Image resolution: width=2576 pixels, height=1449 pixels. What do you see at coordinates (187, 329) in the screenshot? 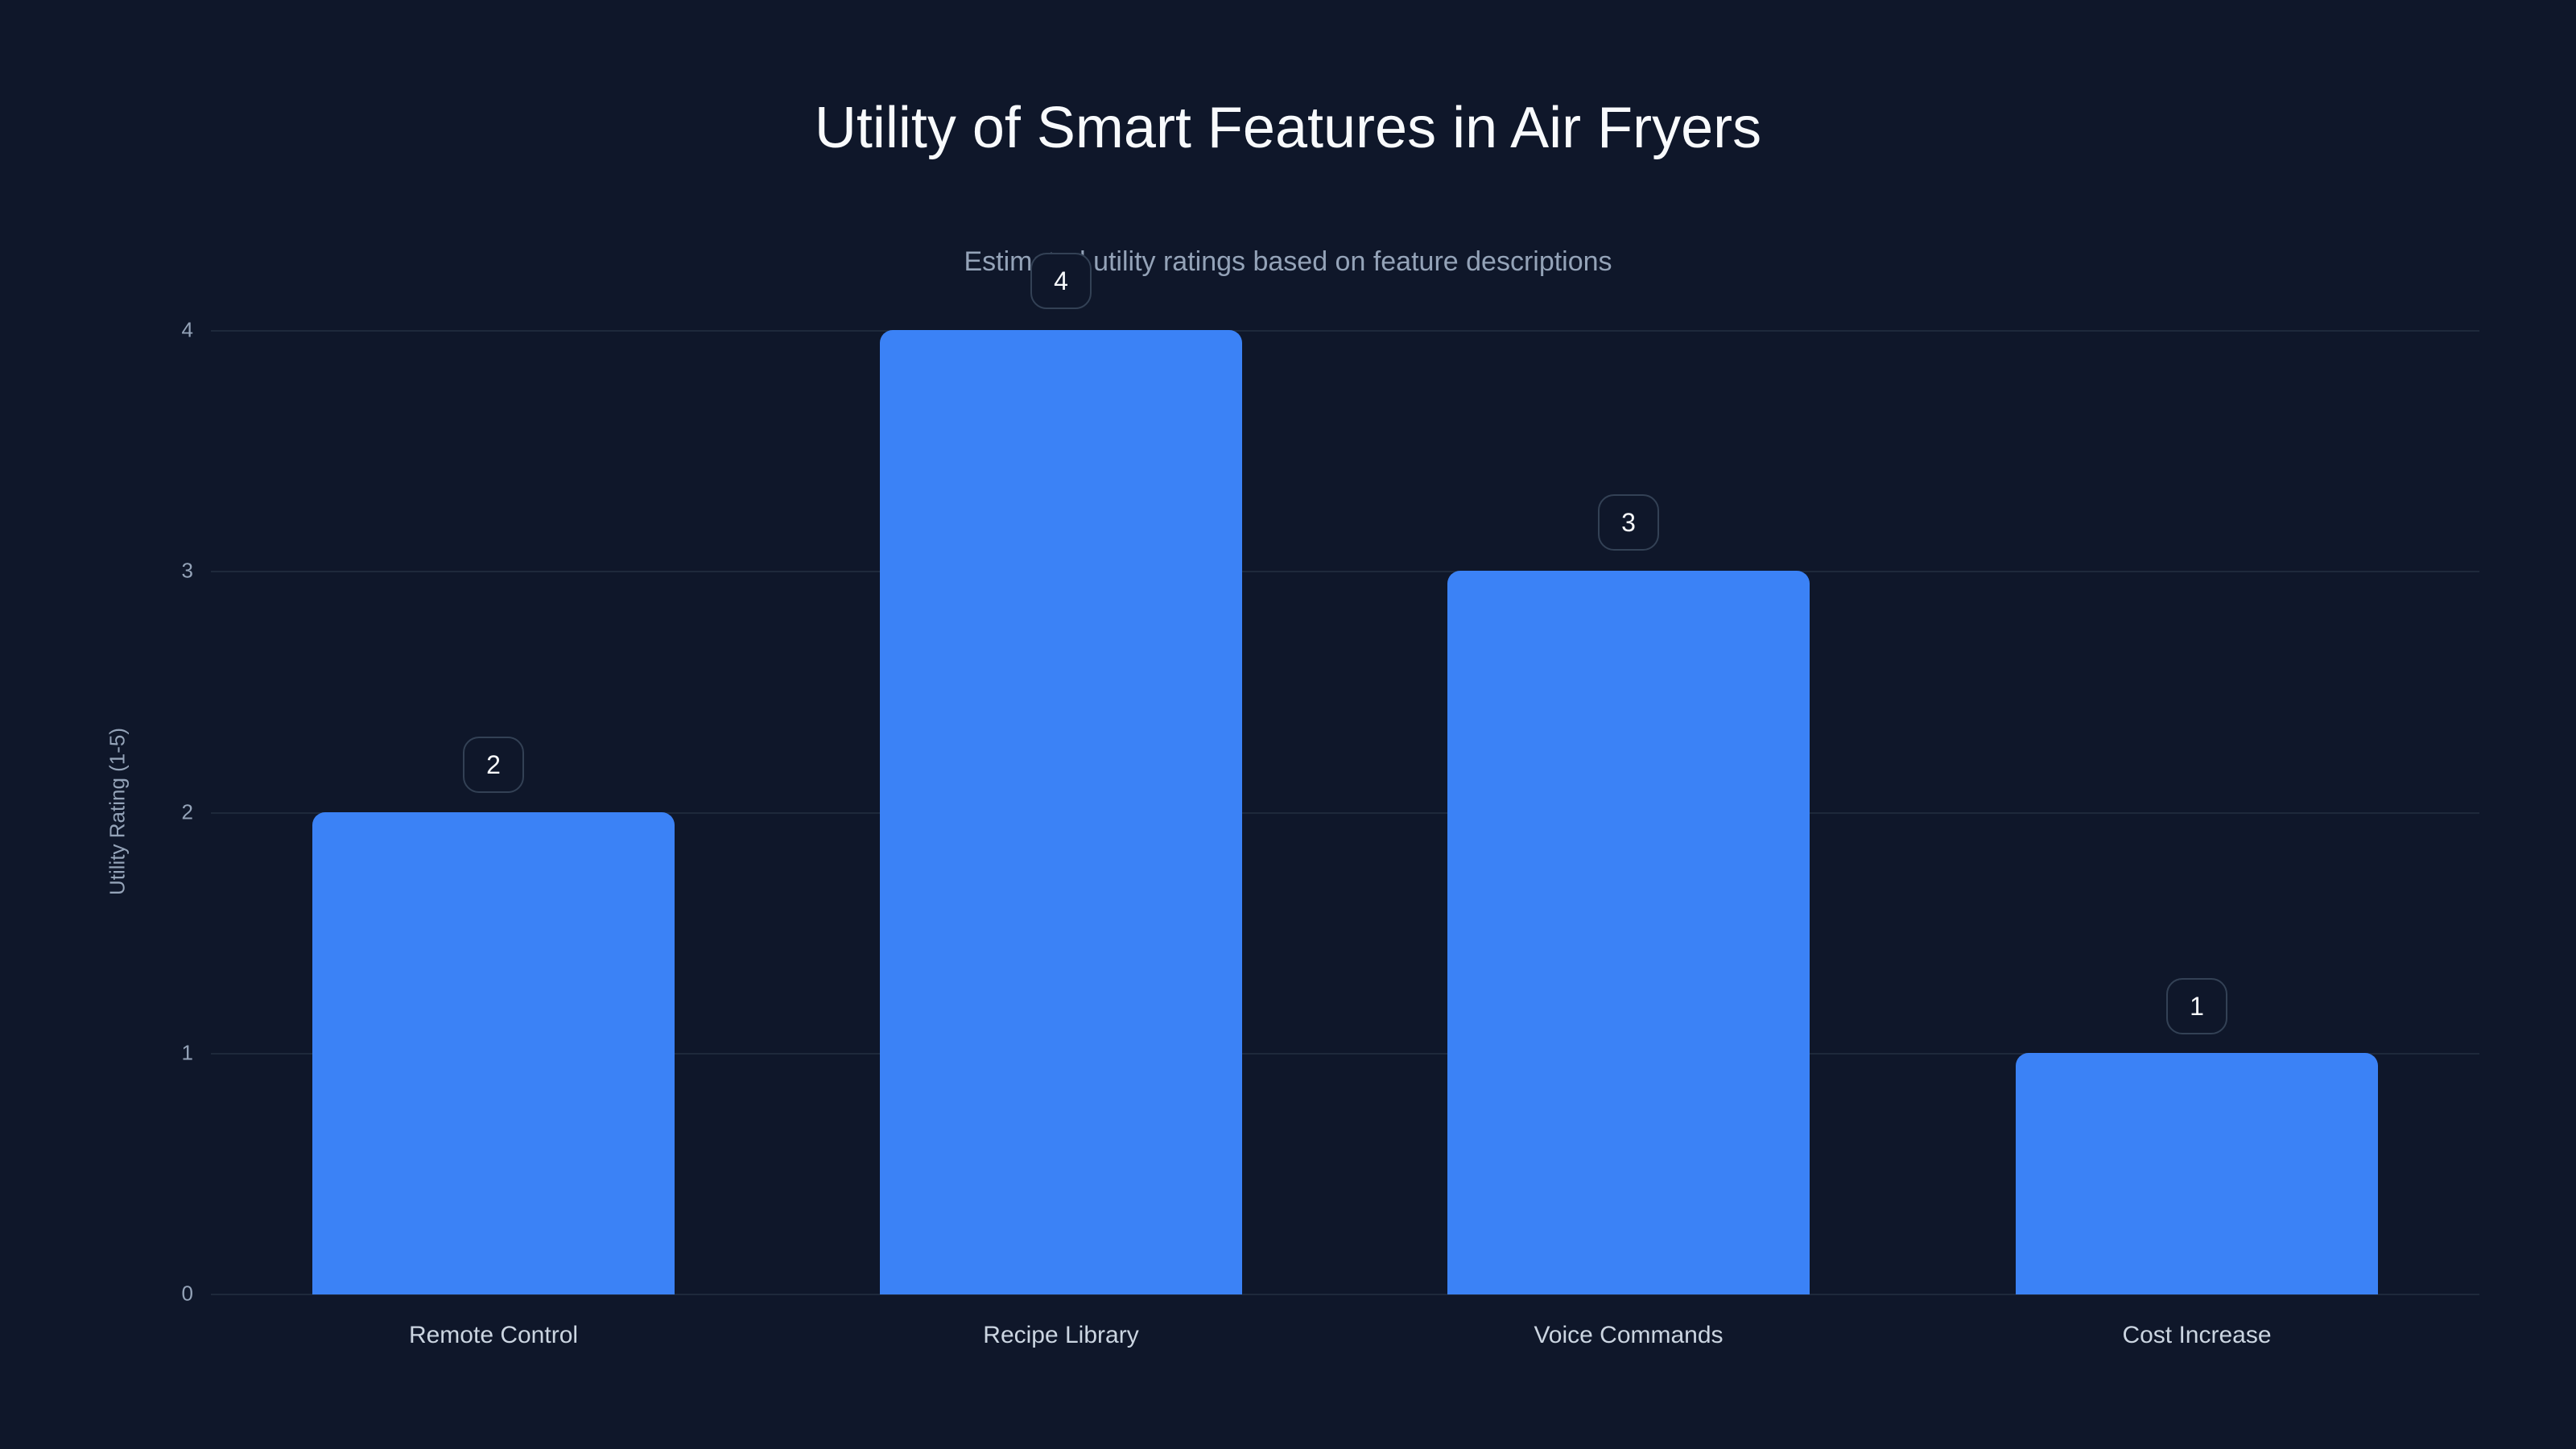
I see `y-tick-4: 4` at bounding box center [187, 329].